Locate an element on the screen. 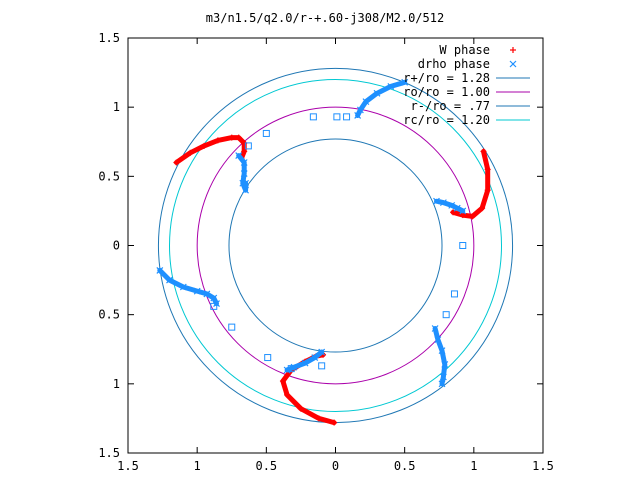 This screenshot has width=640, height=480. x-tick-label: 0 is located at coordinates (335, 466).